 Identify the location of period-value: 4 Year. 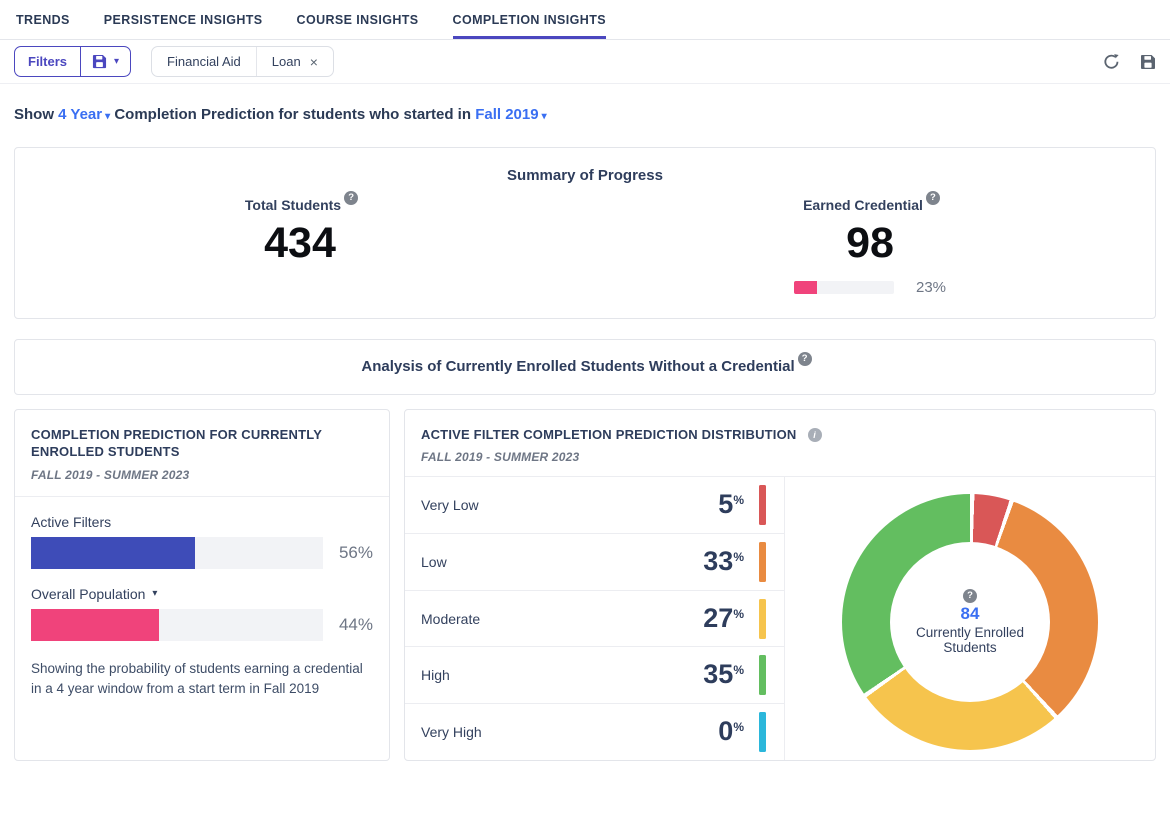
(80, 114).